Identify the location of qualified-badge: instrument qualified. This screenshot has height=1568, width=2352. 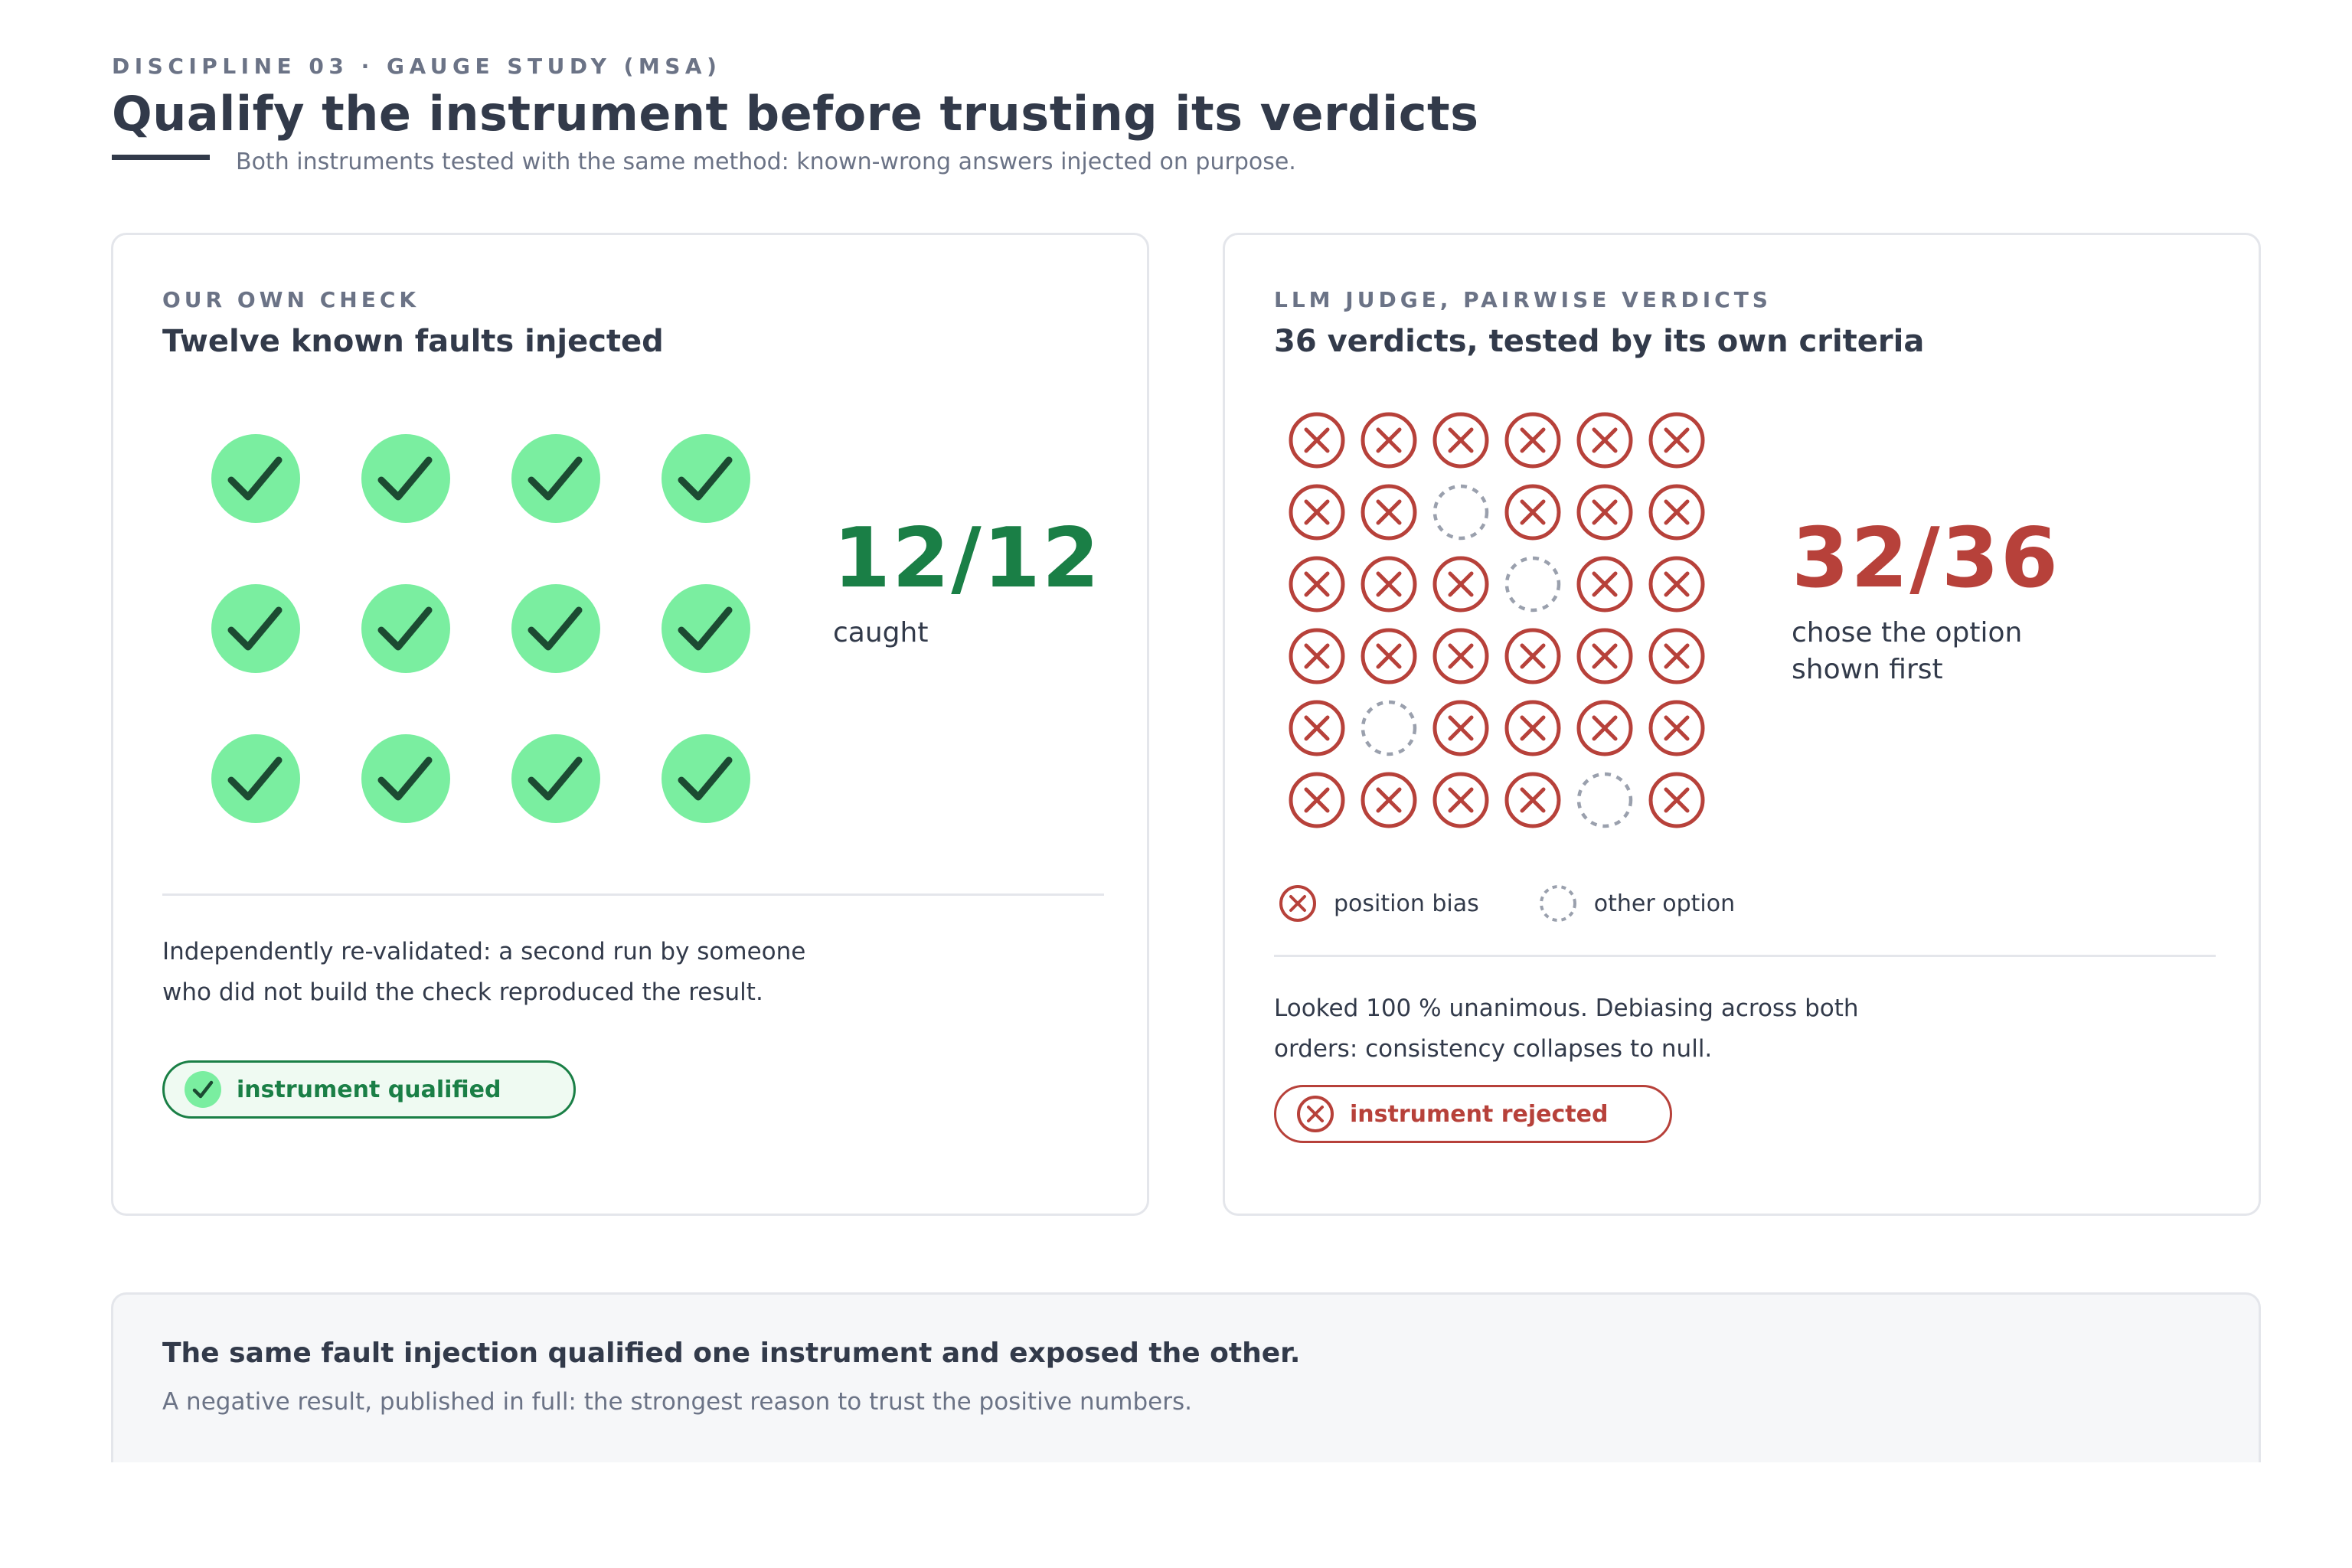
(369, 1089).